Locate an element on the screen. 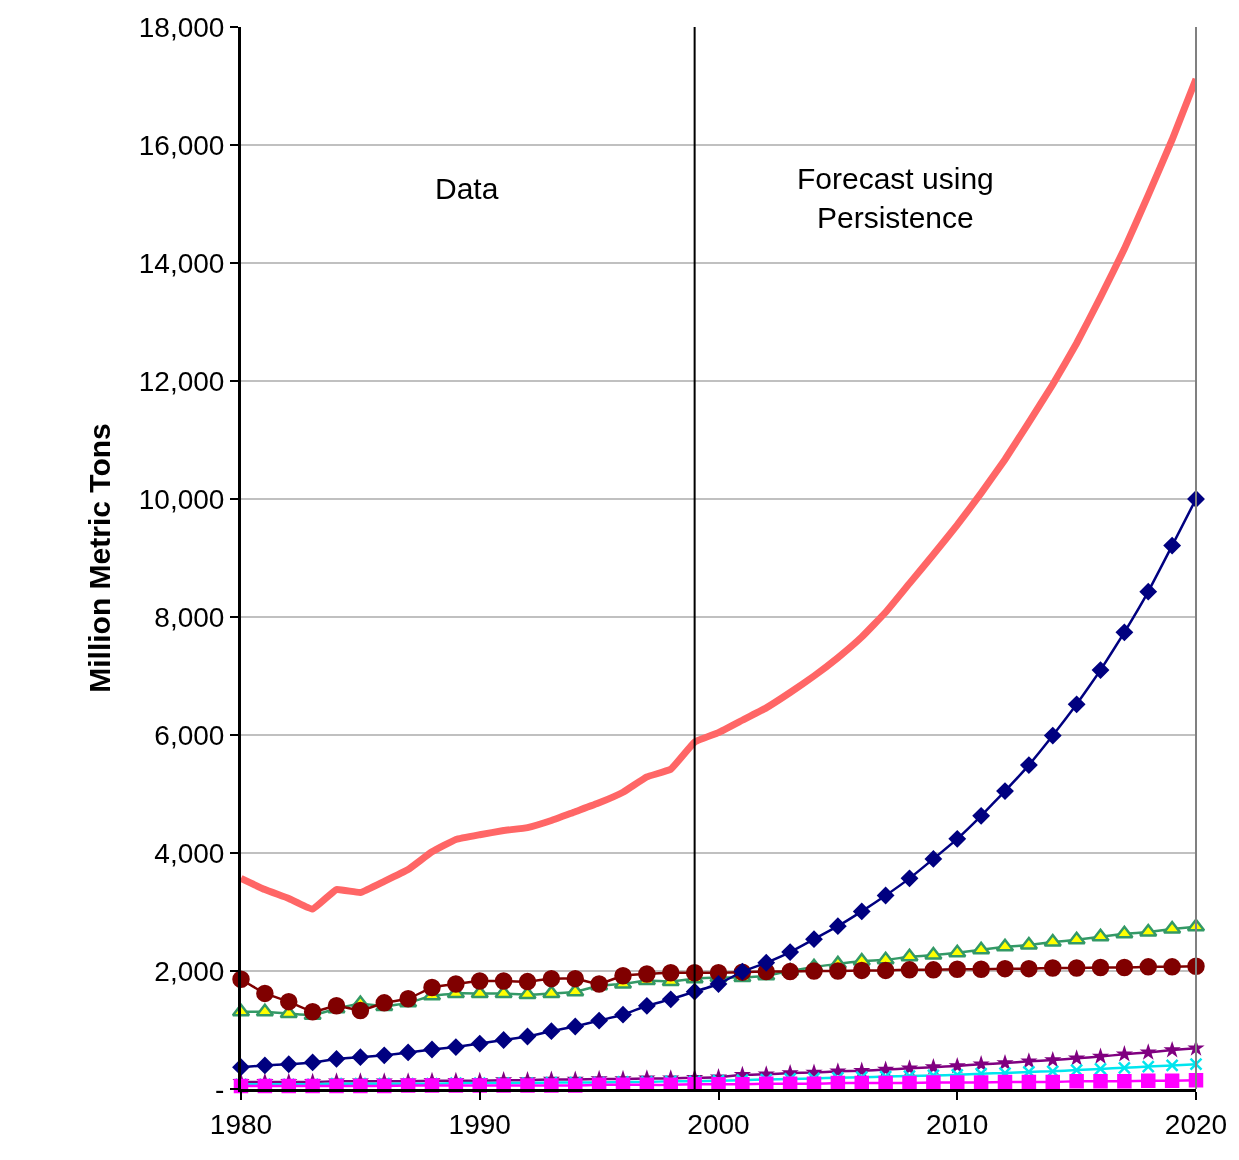 Image resolution: width=1239 pixels, height=1160 pixels. annotation: Forecast using Persistence is located at coordinates (895, 198).